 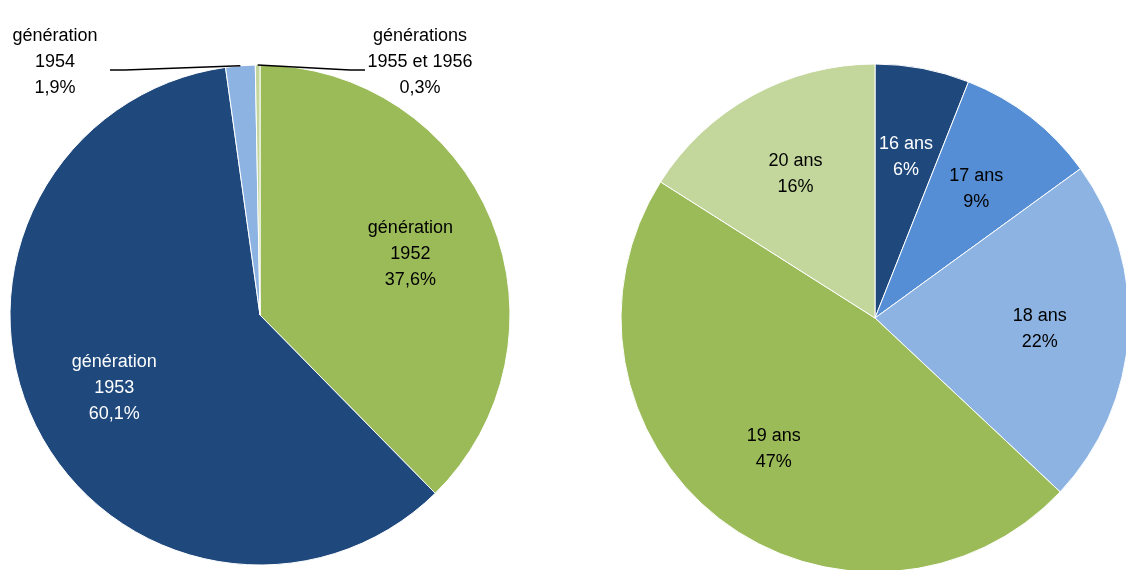 What do you see at coordinates (410, 240) in the screenshot?
I see `slice-label: génération 1952` at bounding box center [410, 240].